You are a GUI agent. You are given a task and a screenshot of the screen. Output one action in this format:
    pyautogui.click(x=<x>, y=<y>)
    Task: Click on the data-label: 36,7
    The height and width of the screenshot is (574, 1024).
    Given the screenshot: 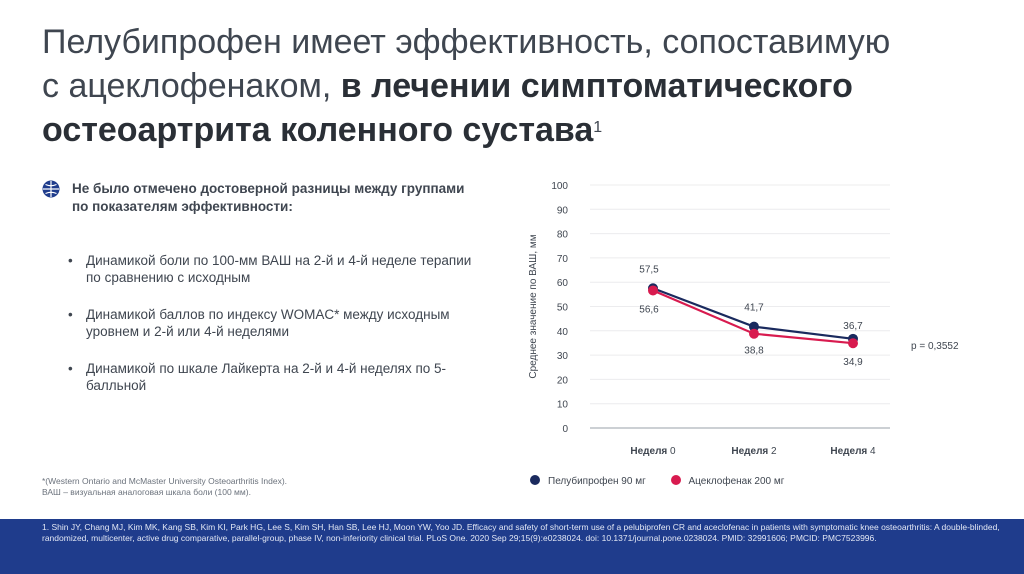 What is the action you would take?
    pyautogui.click(x=853, y=326)
    